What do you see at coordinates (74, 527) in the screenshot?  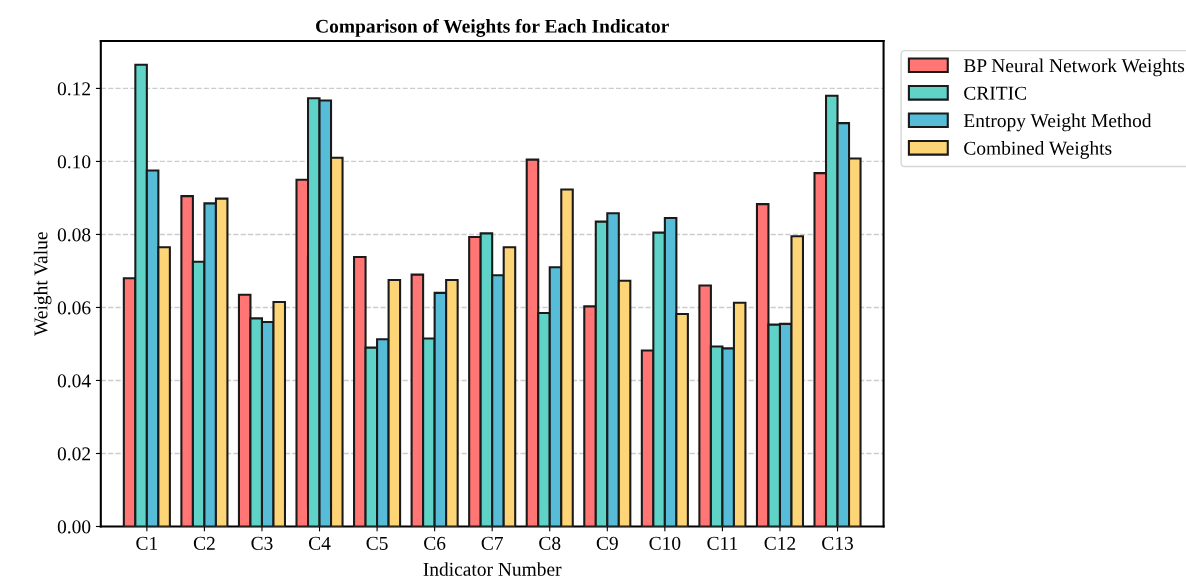 I see `y-tick-label: 0.00` at bounding box center [74, 527].